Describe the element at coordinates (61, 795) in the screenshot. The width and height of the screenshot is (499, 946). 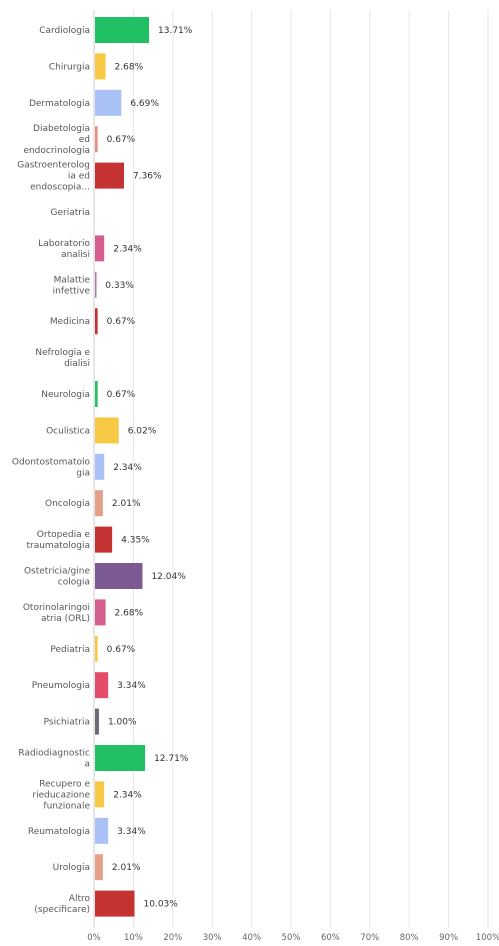
I see `category-label: Recupero e rieducazione funzionale` at that location.